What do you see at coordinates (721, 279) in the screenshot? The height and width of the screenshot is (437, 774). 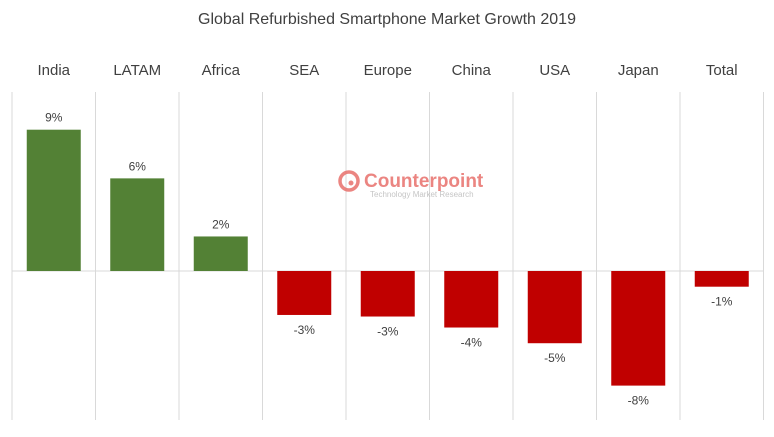 I see `bar-total` at bounding box center [721, 279].